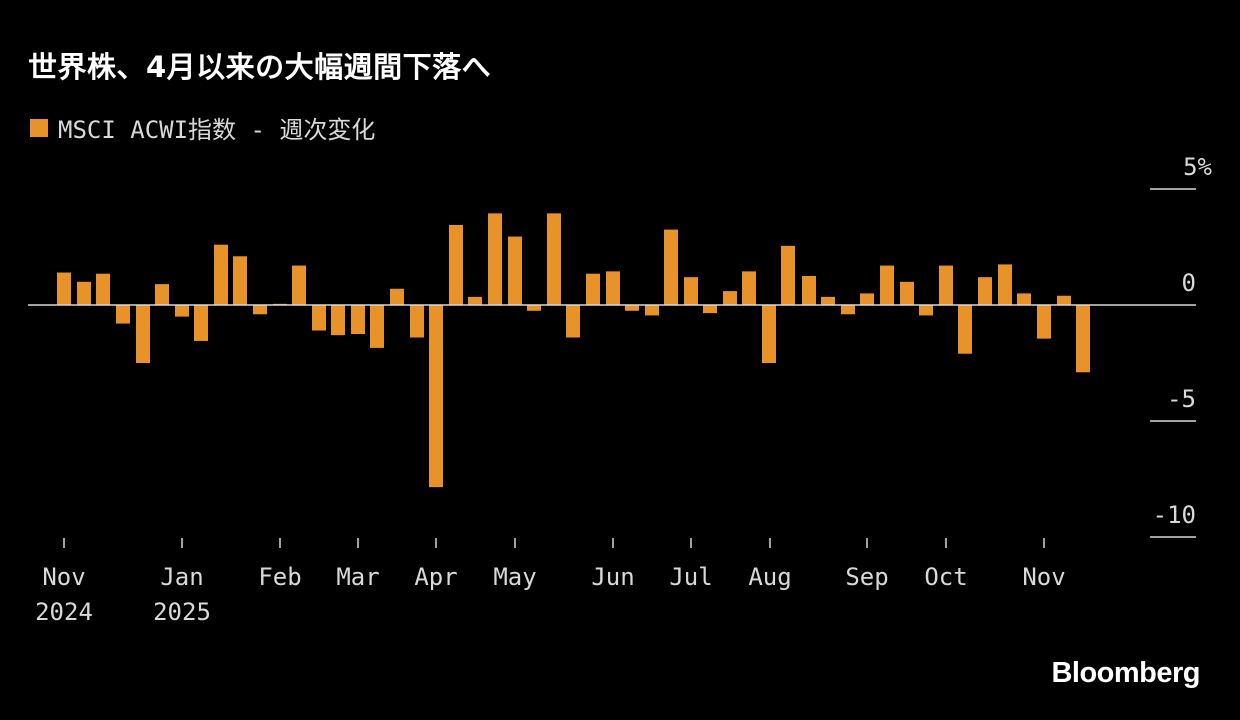 This screenshot has width=1240, height=720. What do you see at coordinates (182, 612) in the screenshot?
I see `x-tick-year: 2025` at bounding box center [182, 612].